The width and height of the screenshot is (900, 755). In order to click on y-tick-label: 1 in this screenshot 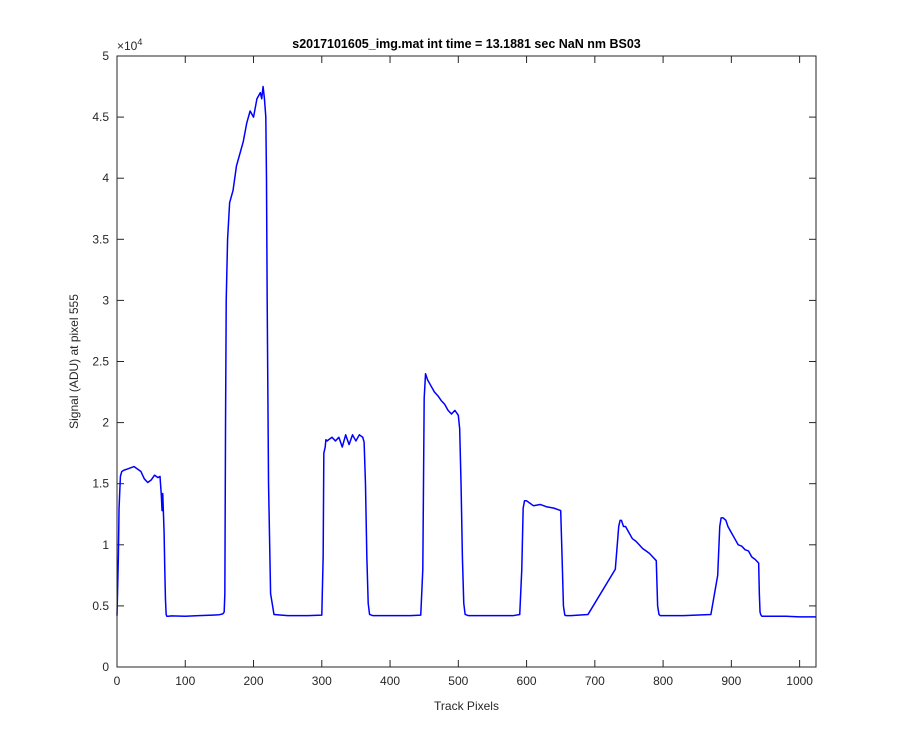, I will do `click(105, 545)`.